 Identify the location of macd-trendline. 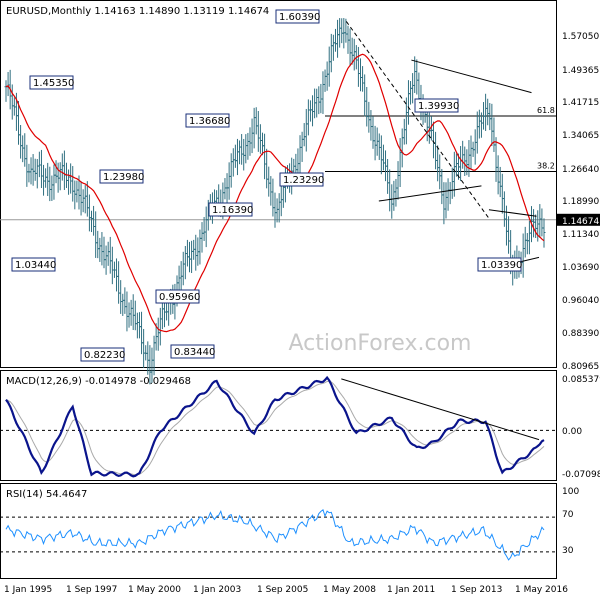
(440, 409).